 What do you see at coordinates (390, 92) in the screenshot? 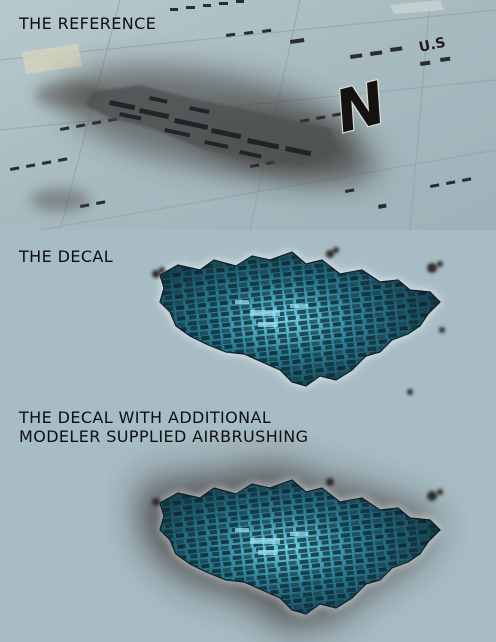
I see `registry-marking: U.S N` at bounding box center [390, 92].